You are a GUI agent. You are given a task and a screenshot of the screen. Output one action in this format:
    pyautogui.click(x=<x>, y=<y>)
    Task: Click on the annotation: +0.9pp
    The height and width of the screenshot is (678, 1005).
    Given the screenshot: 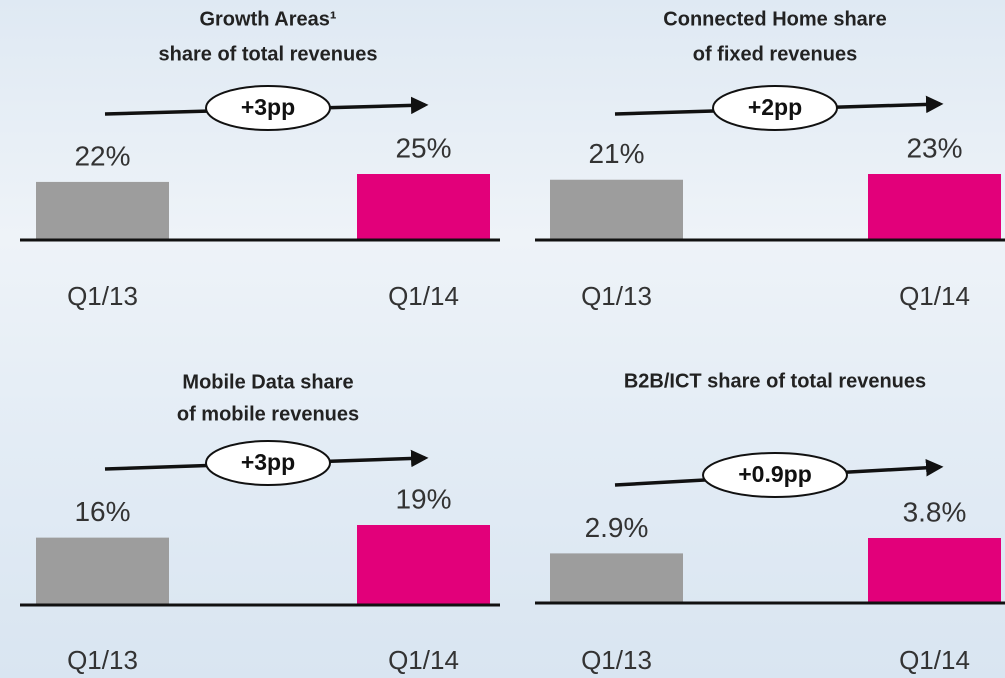 What is the action you would take?
    pyautogui.click(x=775, y=474)
    